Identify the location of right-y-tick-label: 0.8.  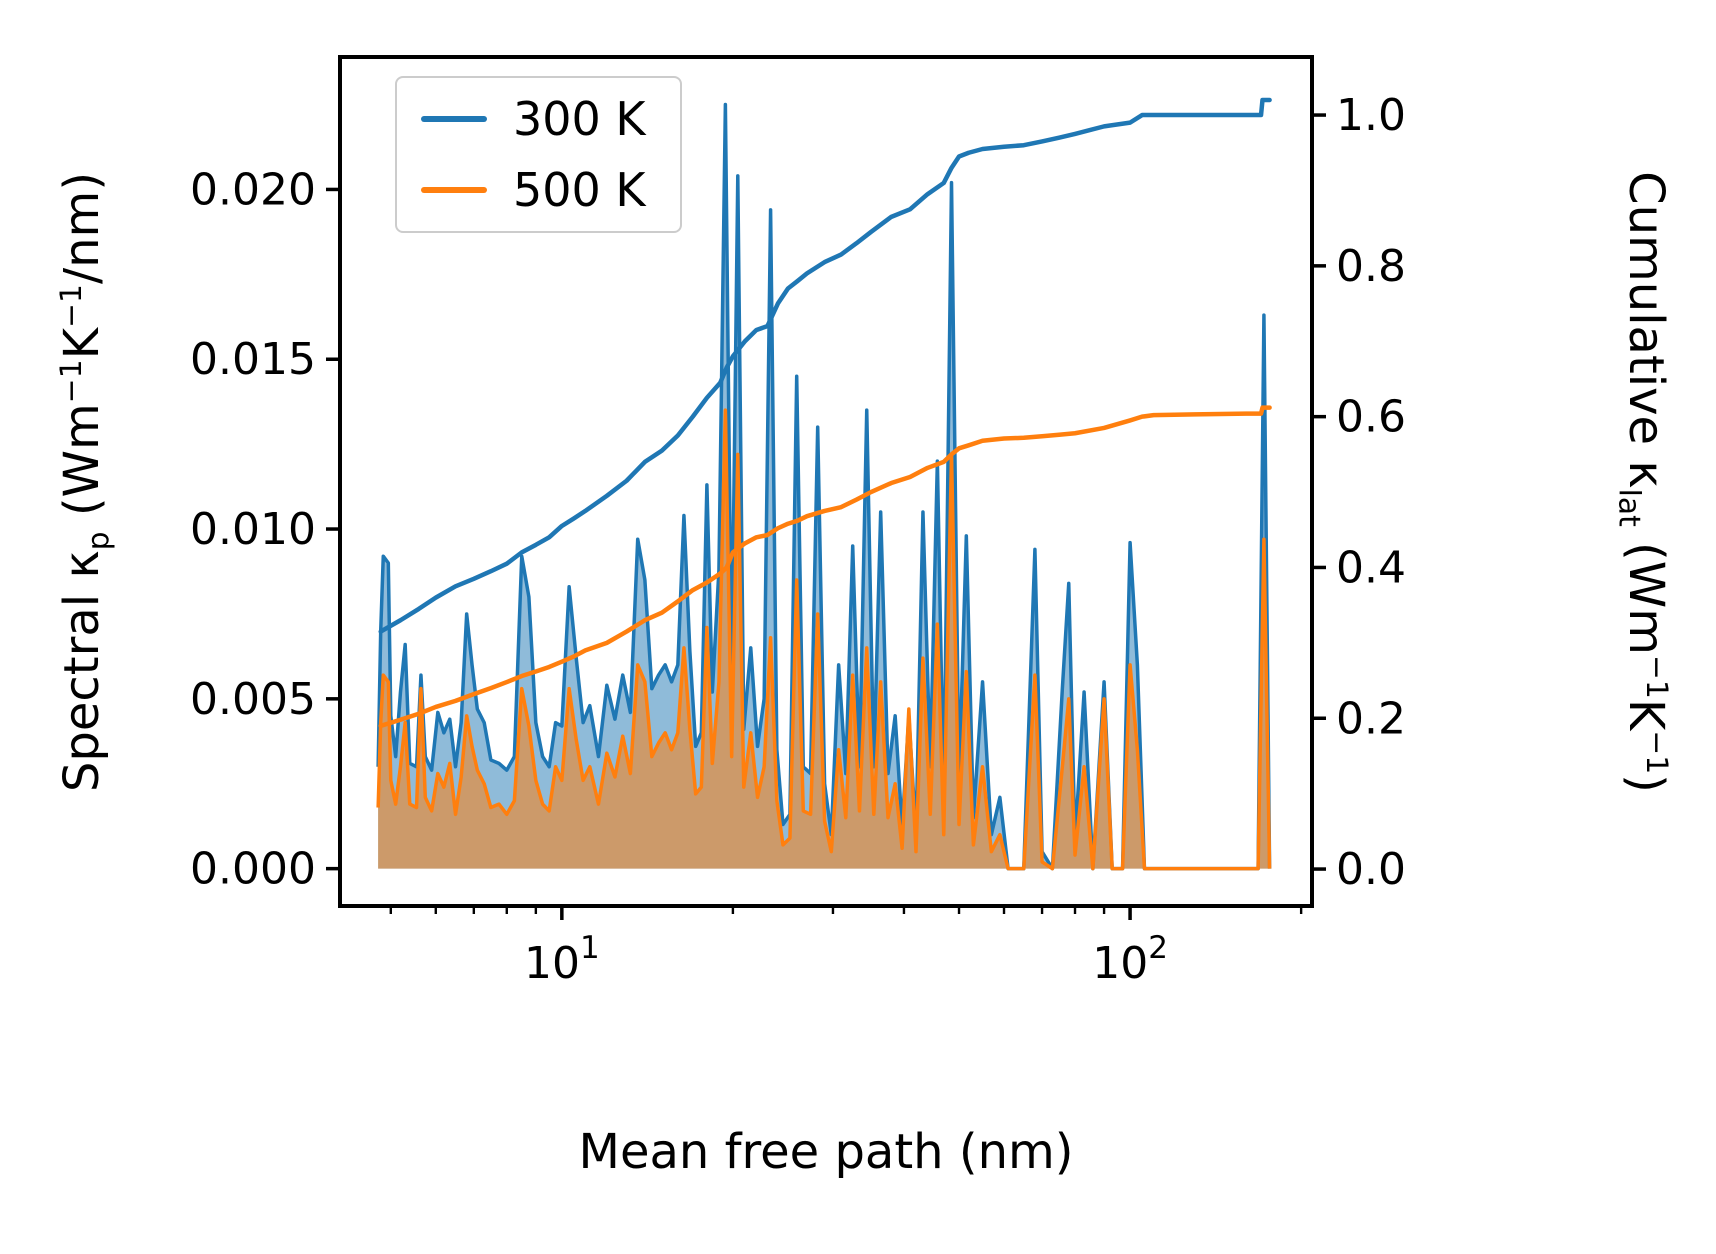
(1371, 266).